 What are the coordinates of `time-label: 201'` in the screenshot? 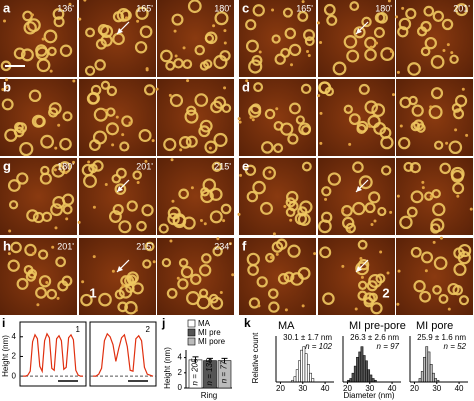 It's located at (461, 8).